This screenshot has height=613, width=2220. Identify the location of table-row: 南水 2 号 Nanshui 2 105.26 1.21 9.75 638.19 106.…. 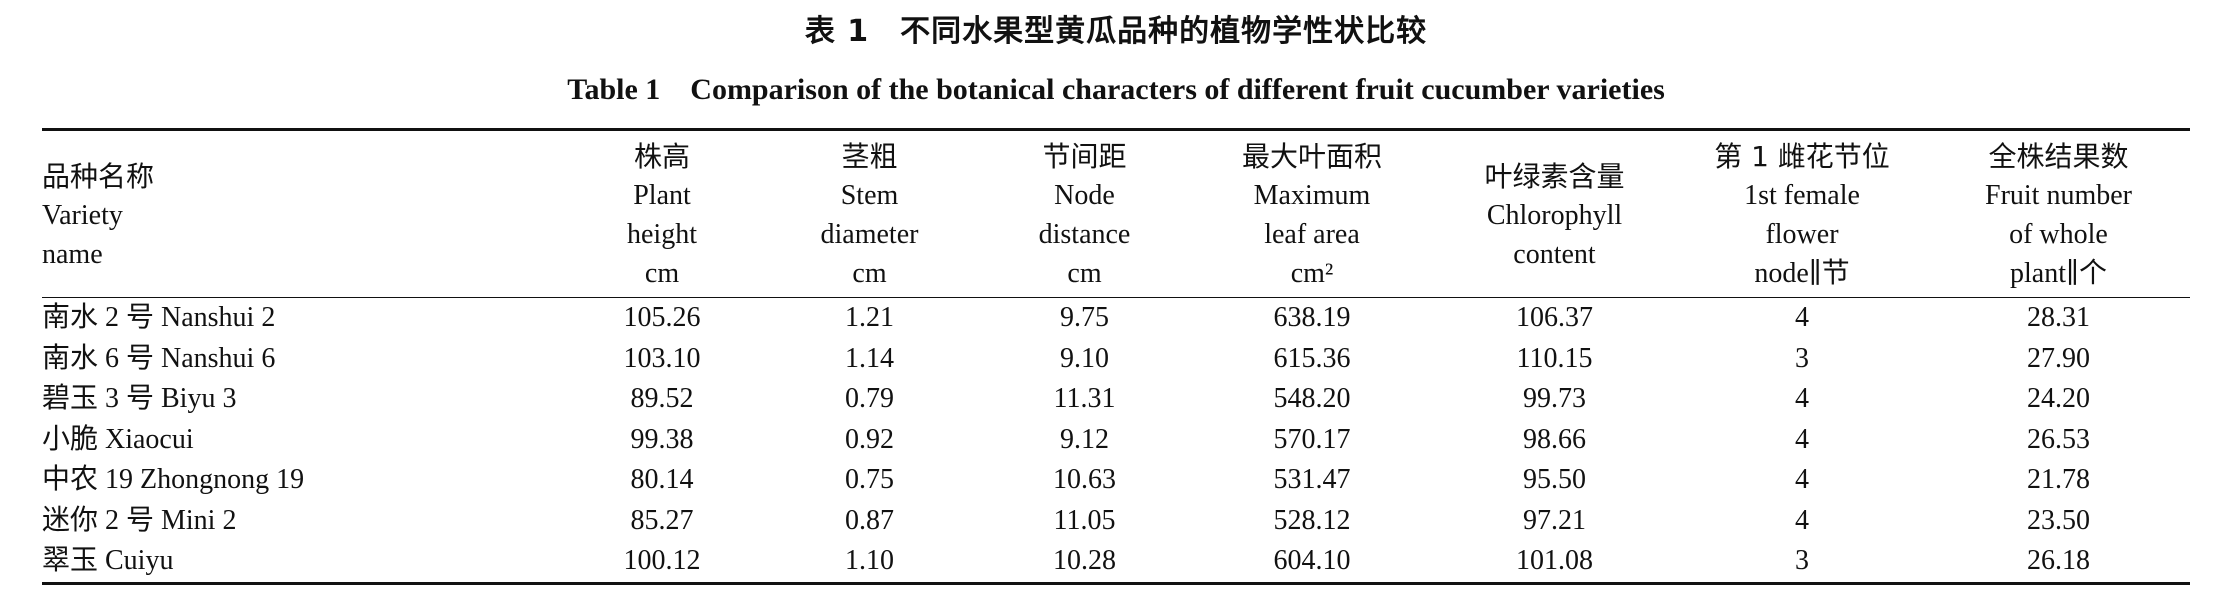
(1116, 318).